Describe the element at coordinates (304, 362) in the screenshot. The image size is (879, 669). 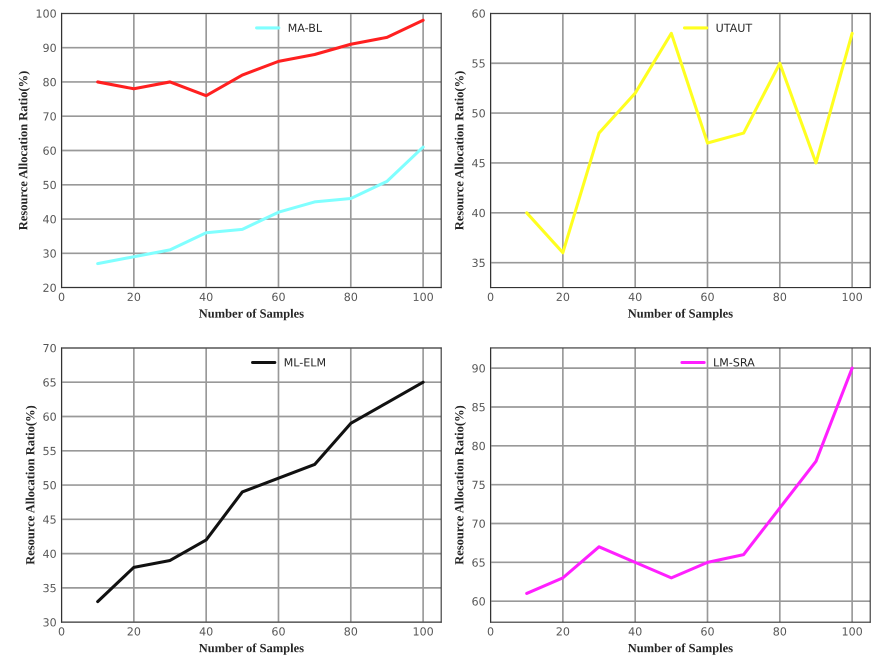
I see `legend-label: ML-ELM` at that location.